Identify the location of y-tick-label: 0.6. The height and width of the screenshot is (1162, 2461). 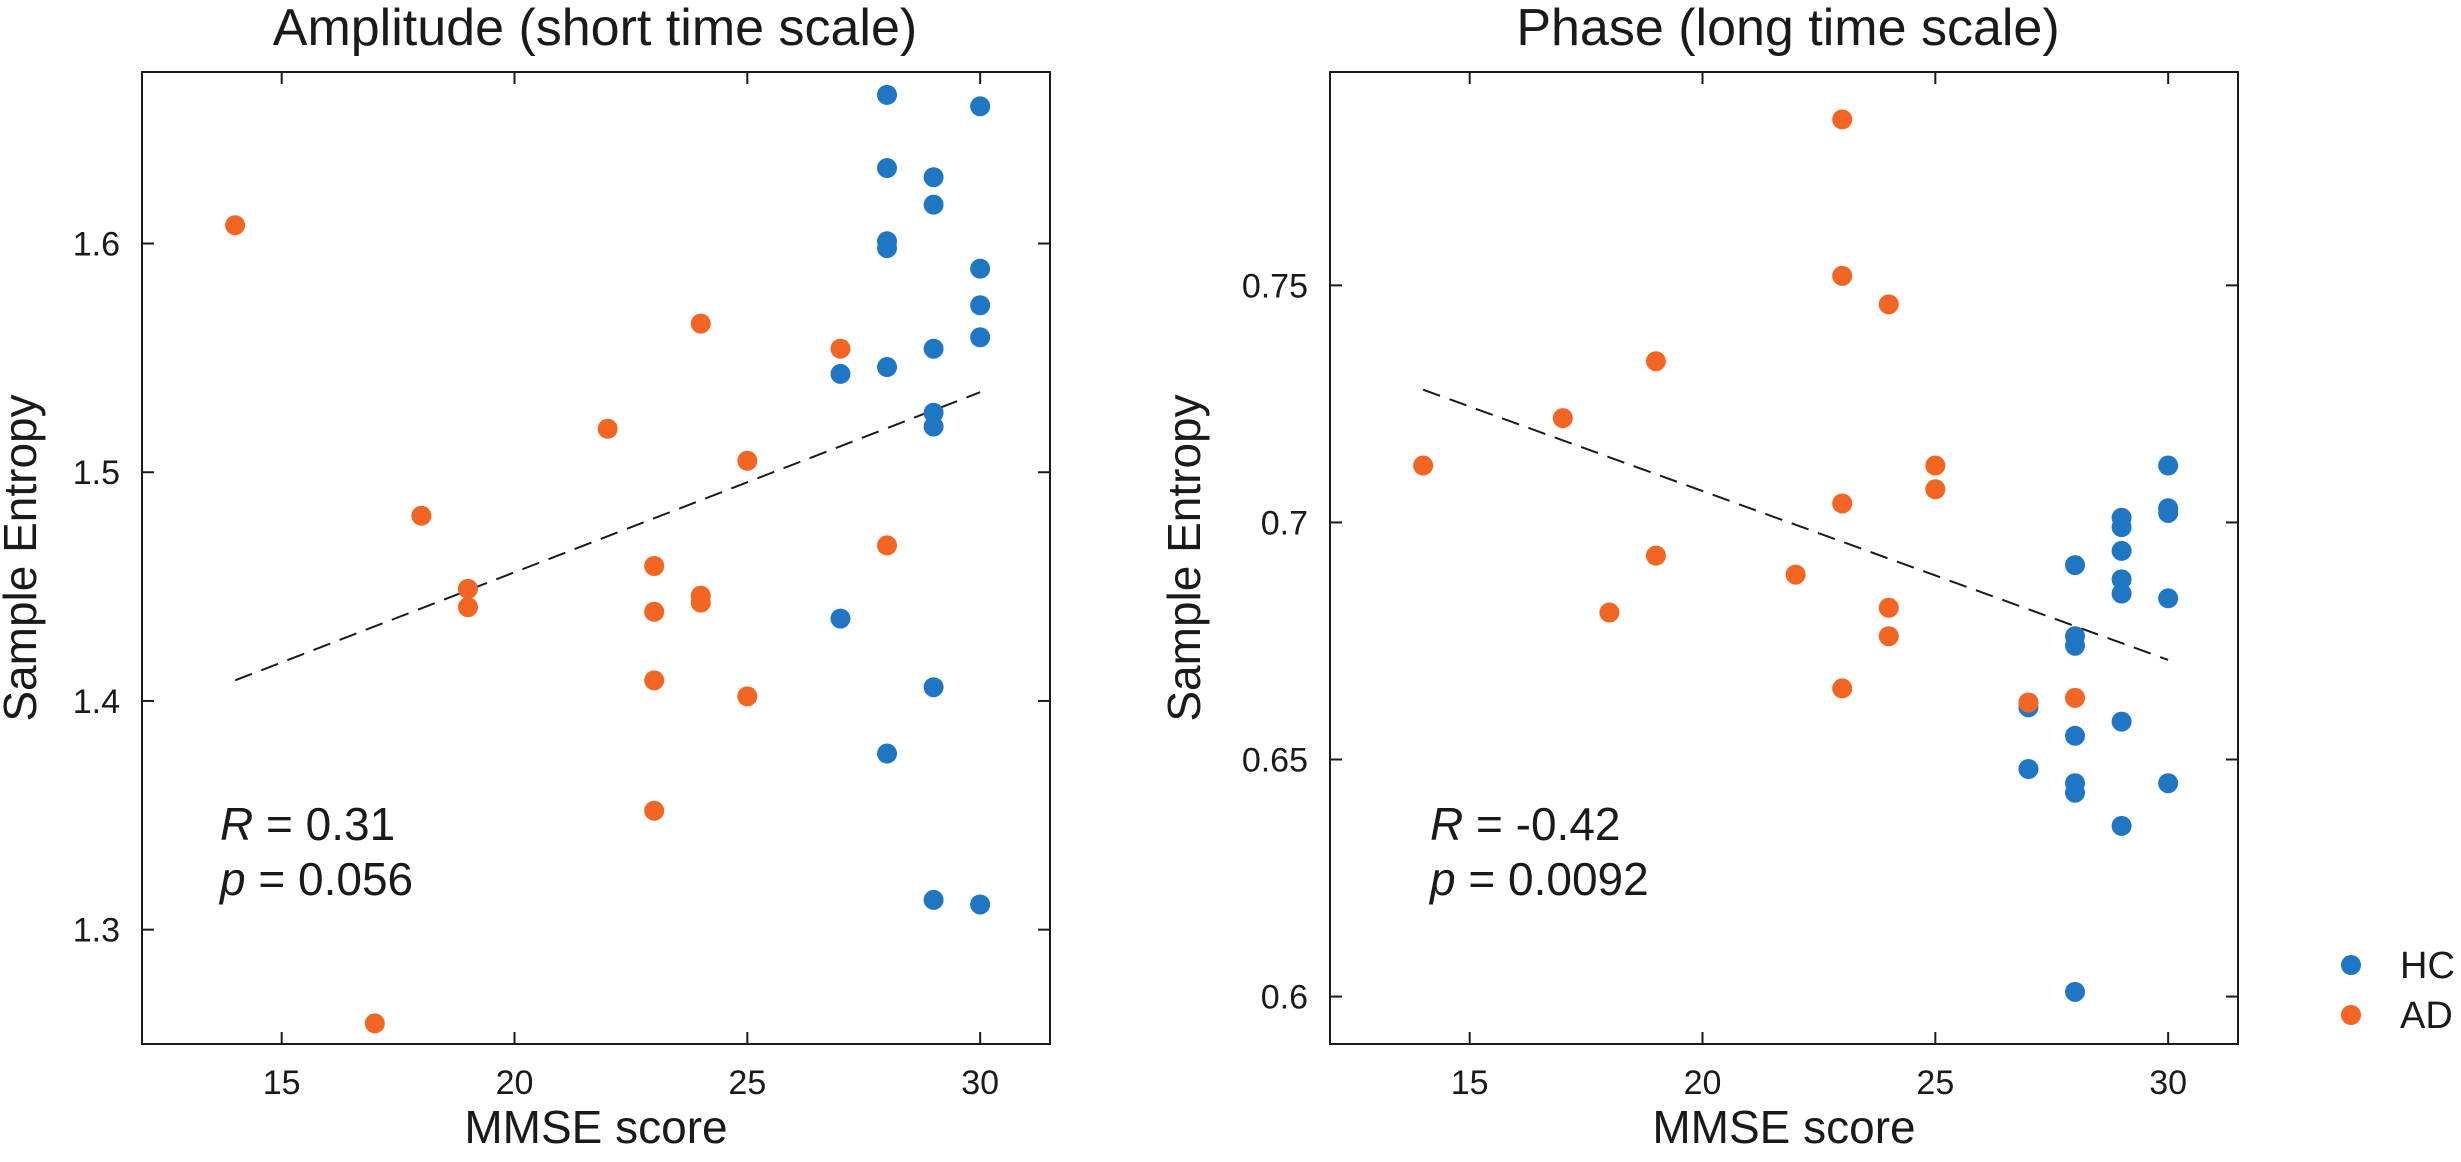
(1284, 998).